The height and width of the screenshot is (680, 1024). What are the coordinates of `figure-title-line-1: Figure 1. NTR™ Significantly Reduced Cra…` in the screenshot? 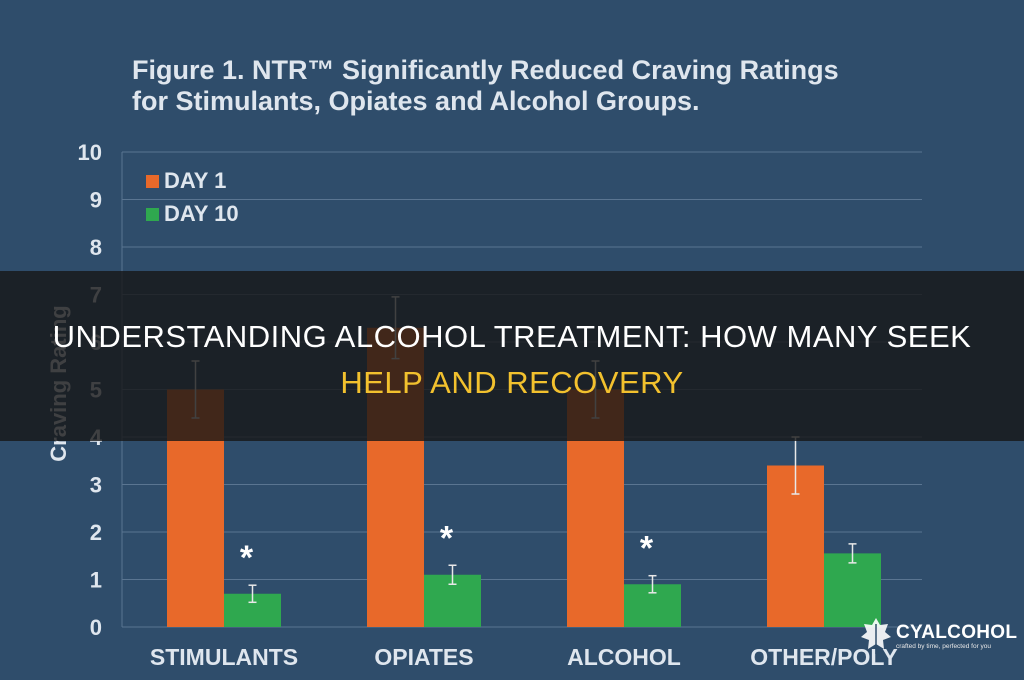 It's located at (485, 70).